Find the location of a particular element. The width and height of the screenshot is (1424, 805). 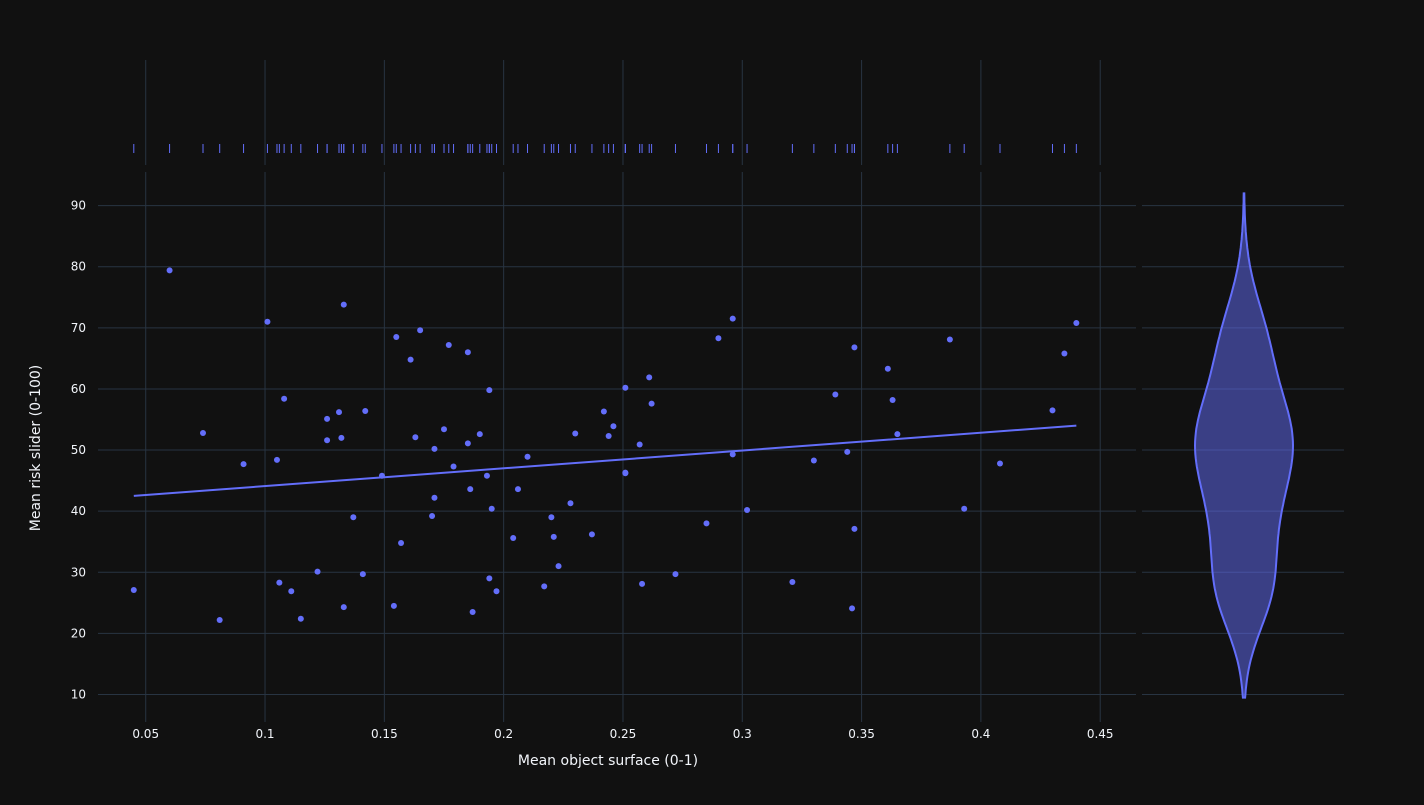

x-tick-labels: 0.05 0.1 0.15 0.2 0.25 0.3 0.35 0.4 0.45 is located at coordinates (622, 734).